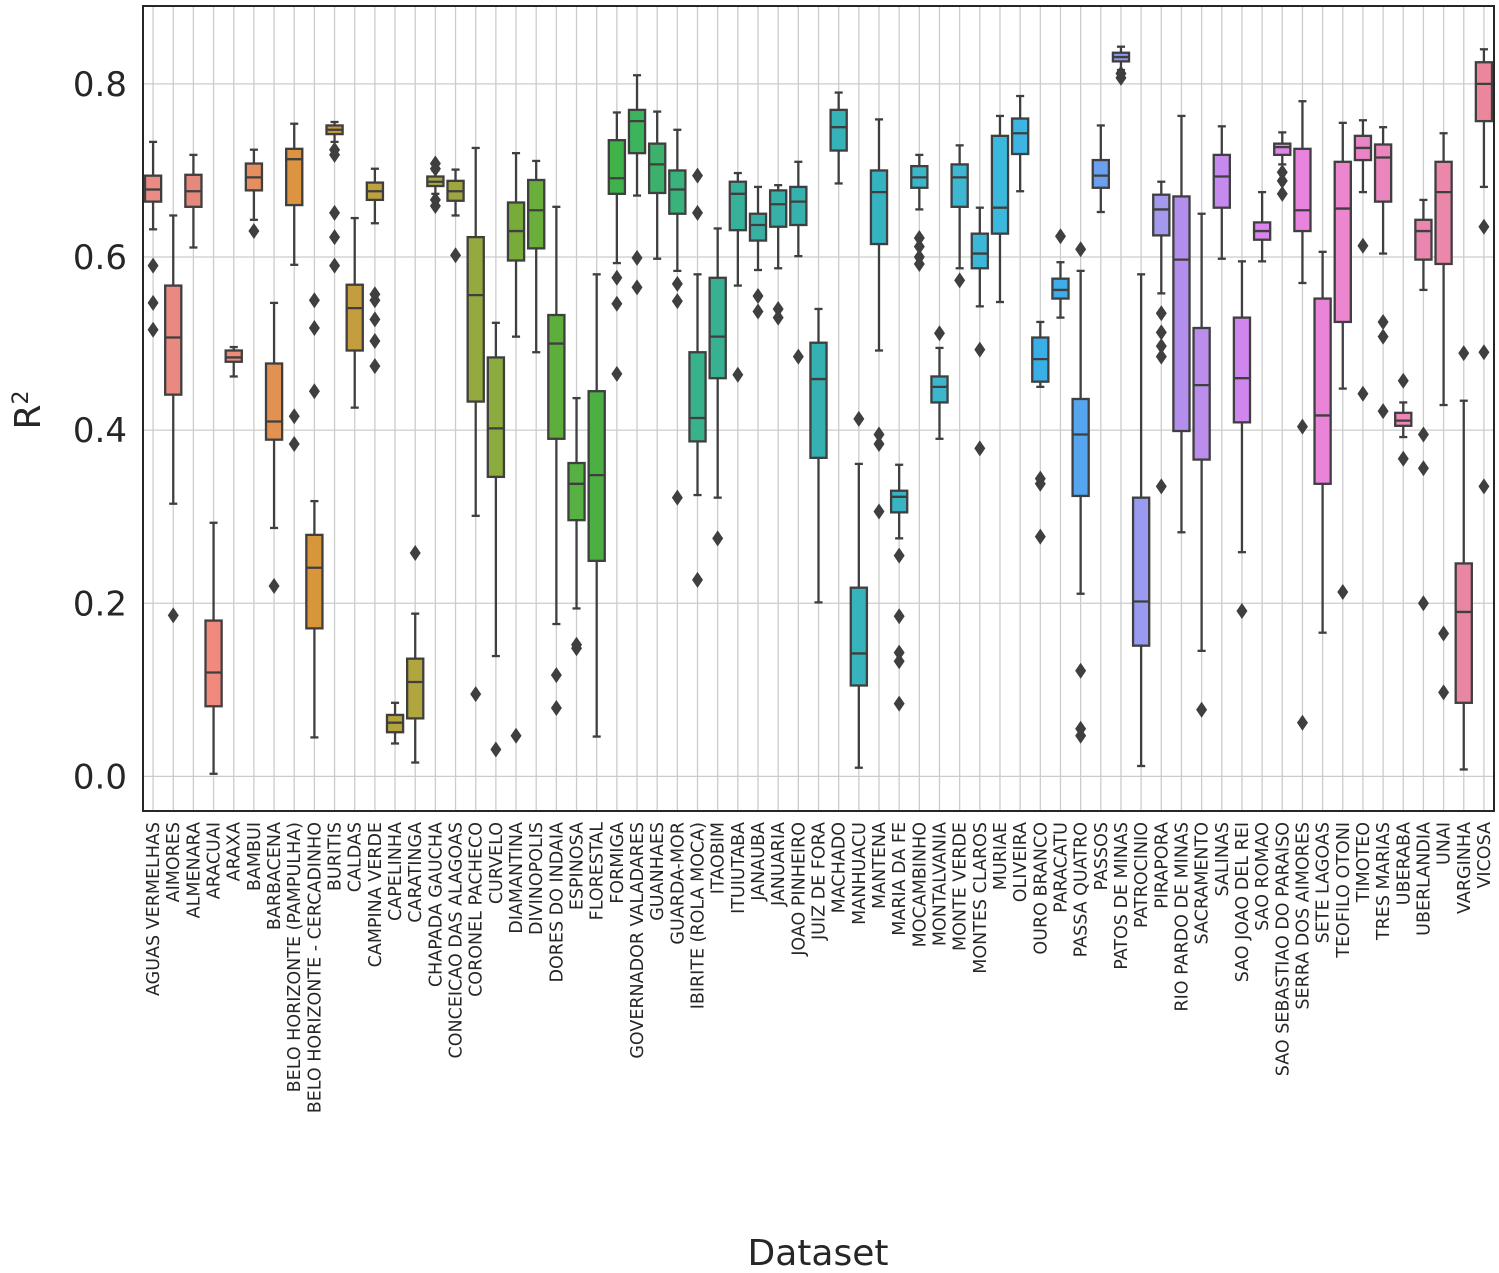 The image size is (1499, 1273). I want to click on x-tick-label: MURIAE, so click(1001, 856).